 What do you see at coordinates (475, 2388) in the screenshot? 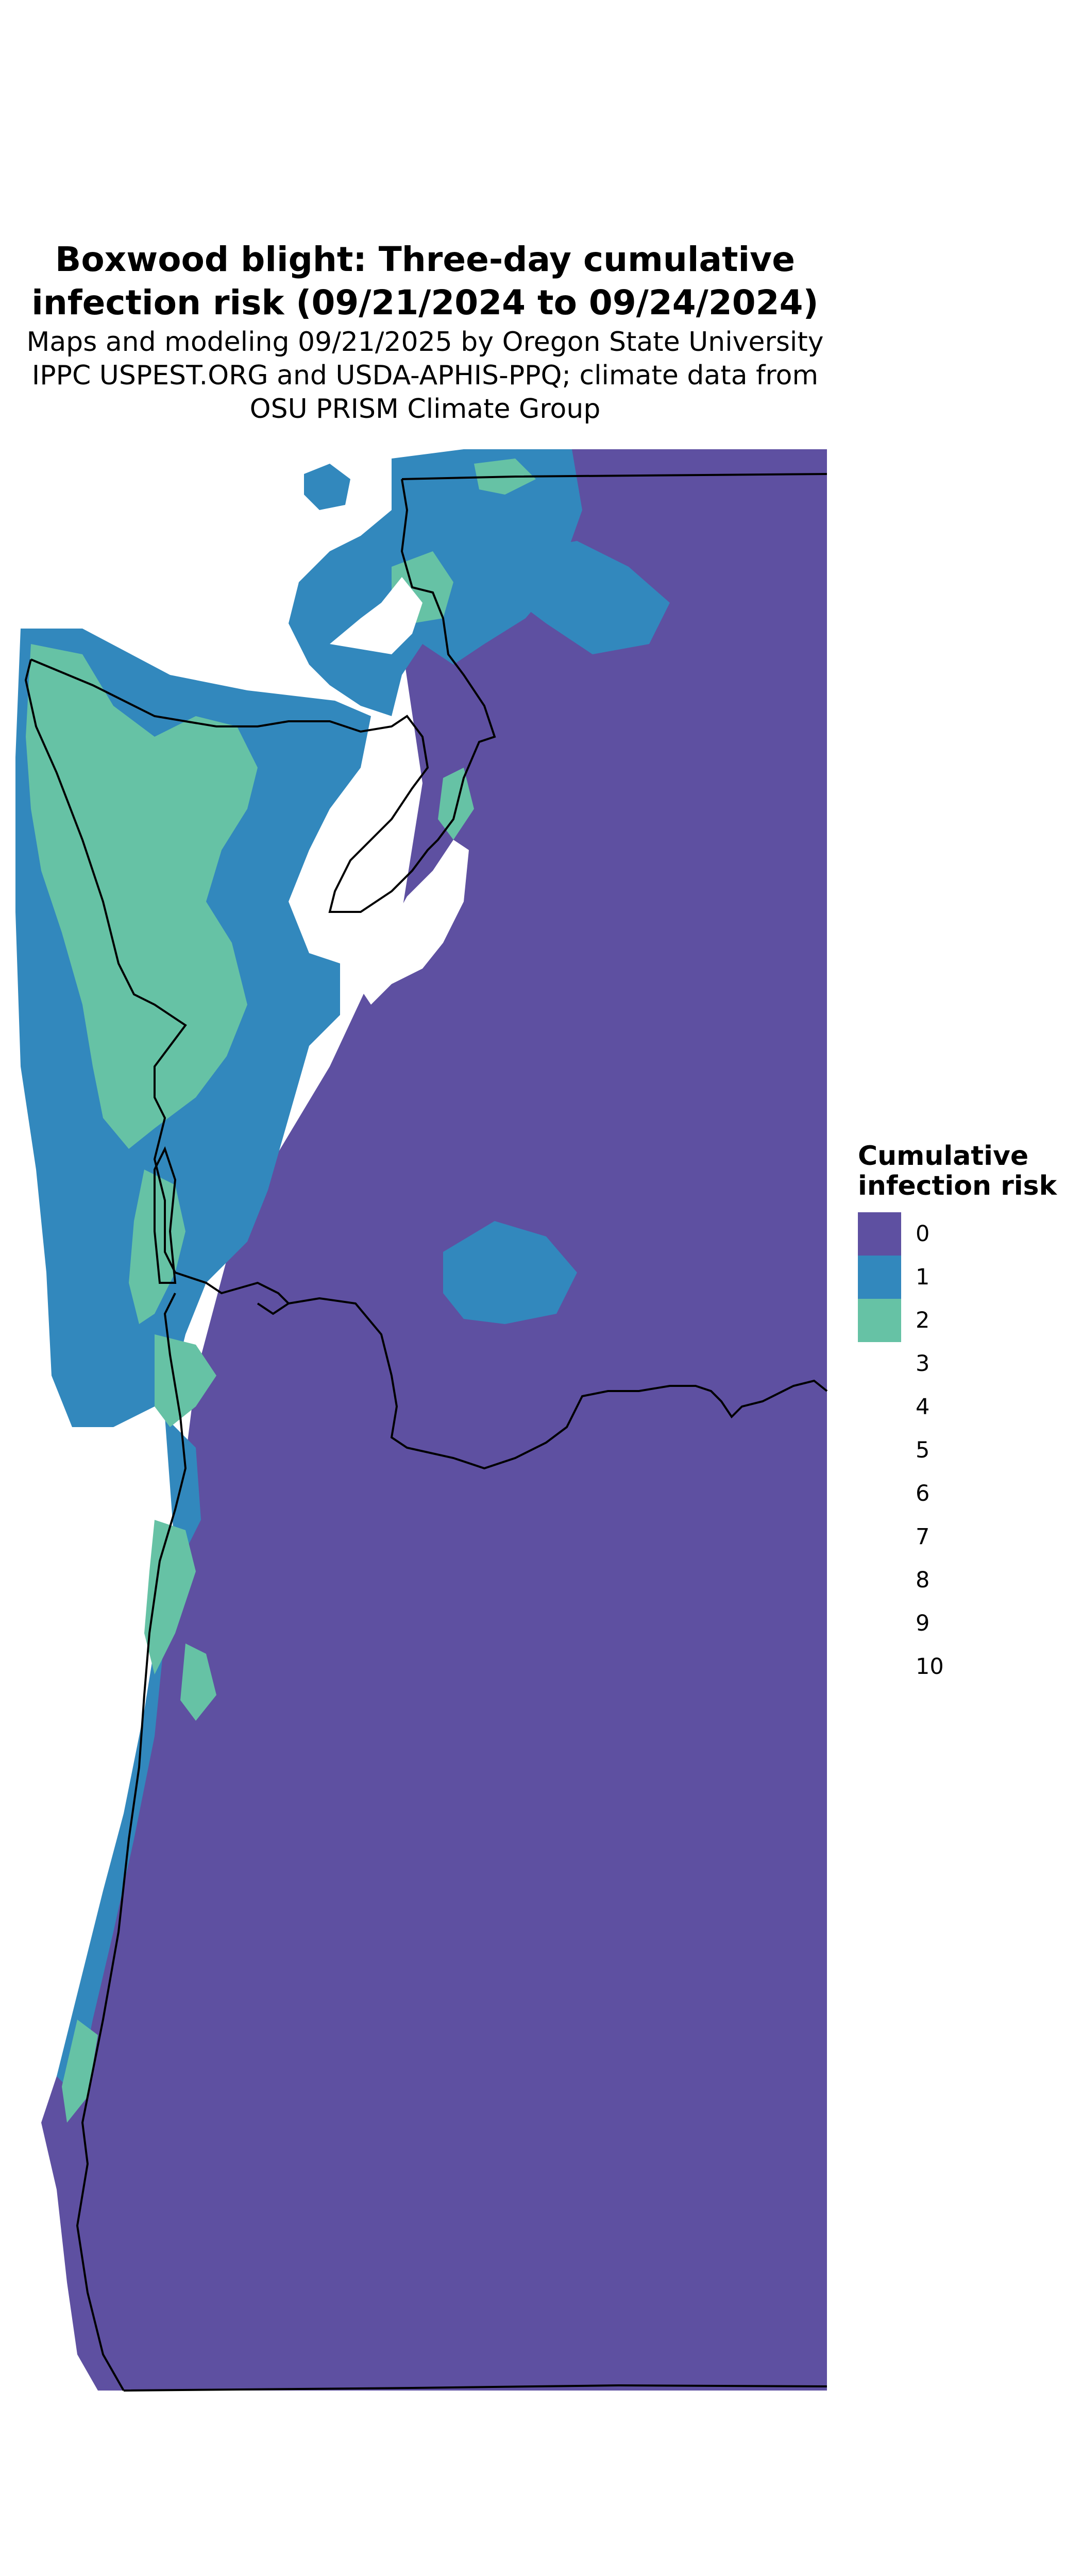
I see `oregon-california-border` at bounding box center [475, 2388].